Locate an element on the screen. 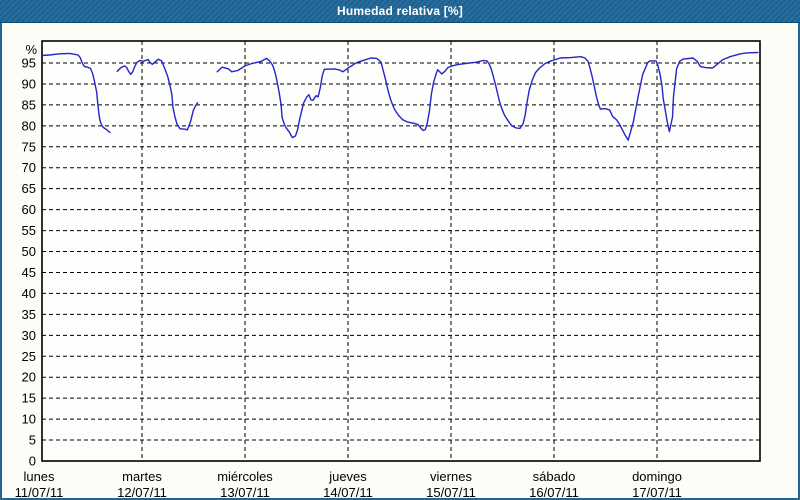 Image resolution: width=800 pixels, height=500 pixels. day-name-label: domingo is located at coordinates (657, 476).